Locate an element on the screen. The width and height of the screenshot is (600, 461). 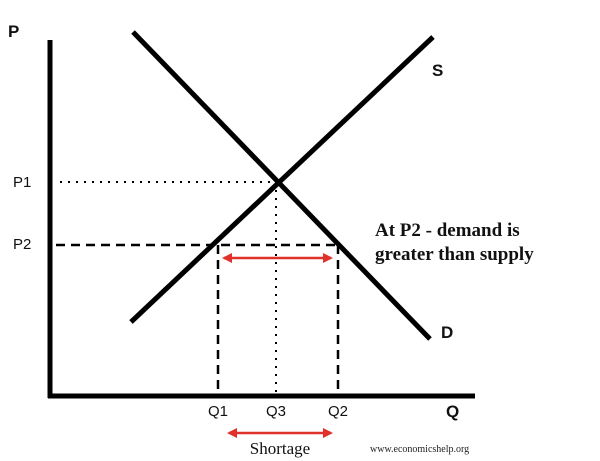
supply-label: S is located at coordinates (437, 70).